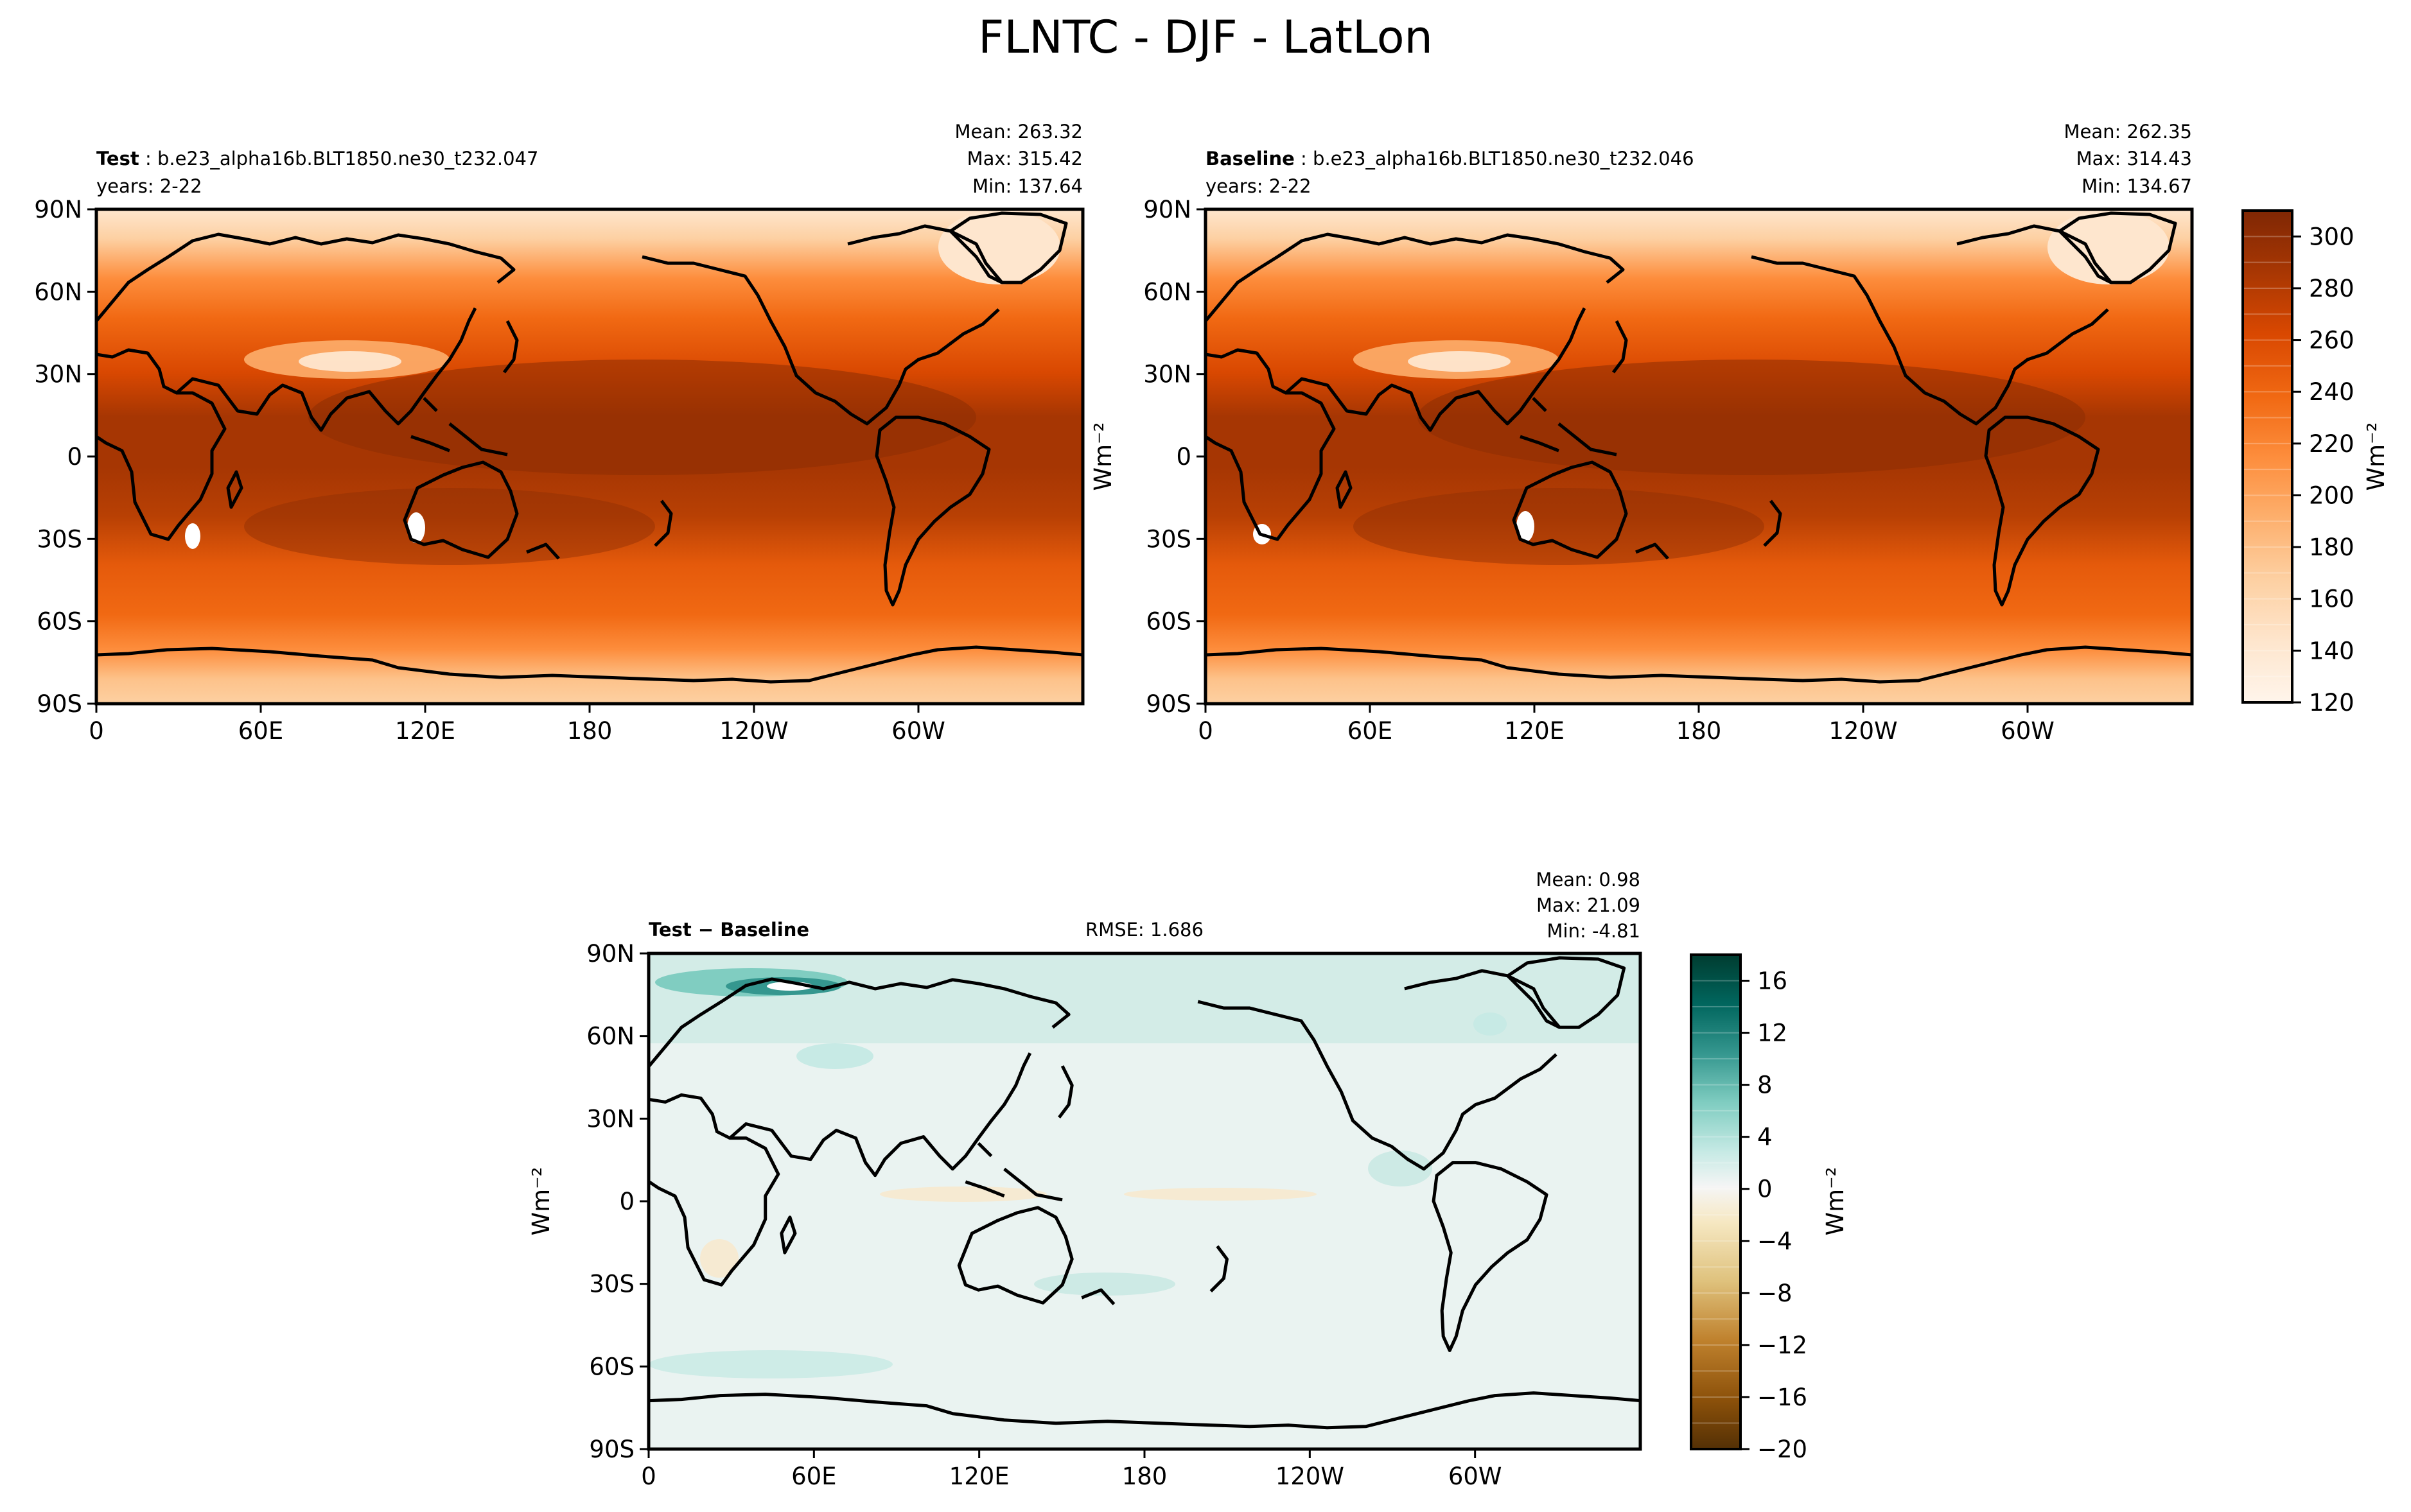 This screenshot has width=2411, height=1512. I want to click on test-ytick-label: 30N, so click(58, 374).